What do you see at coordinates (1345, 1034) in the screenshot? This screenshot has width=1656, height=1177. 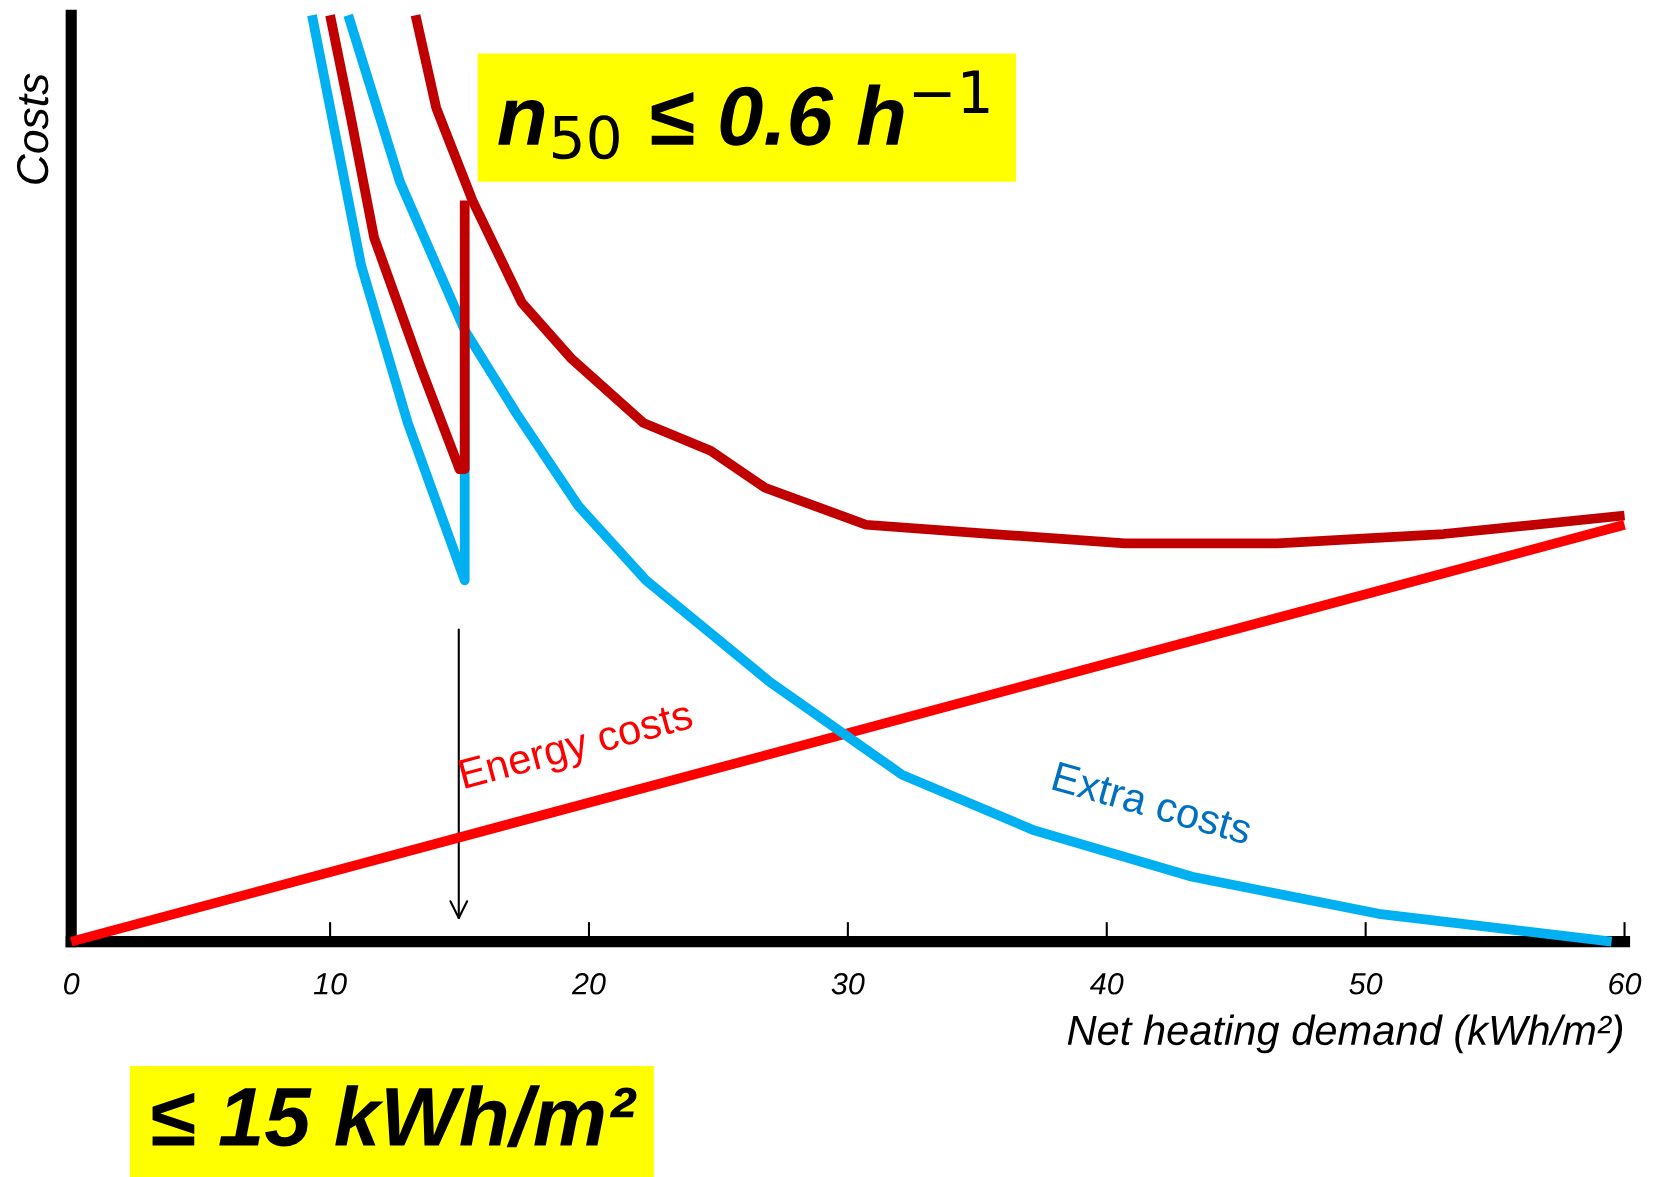 I see `x-axis-title: Net heating demand (kWh/m²)` at bounding box center [1345, 1034].